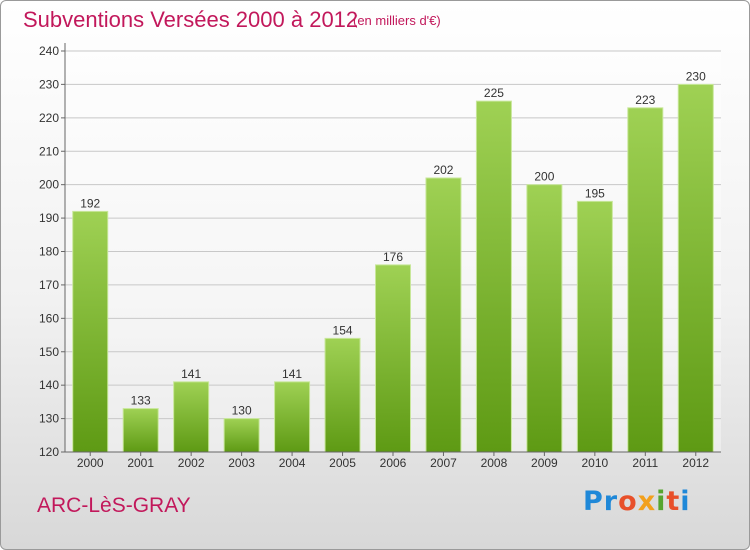 This screenshot has width=750, height=550. Describe the element at coordinates (191, 463) in the screenshot. I see `x-tick-label: 2002` at that location.